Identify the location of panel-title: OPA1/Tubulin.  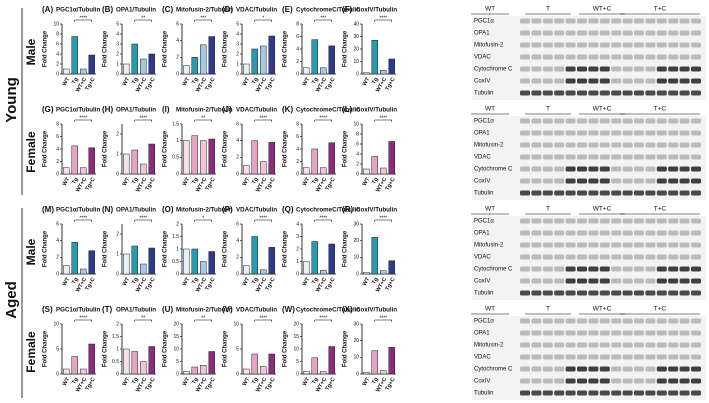
(136, 310).